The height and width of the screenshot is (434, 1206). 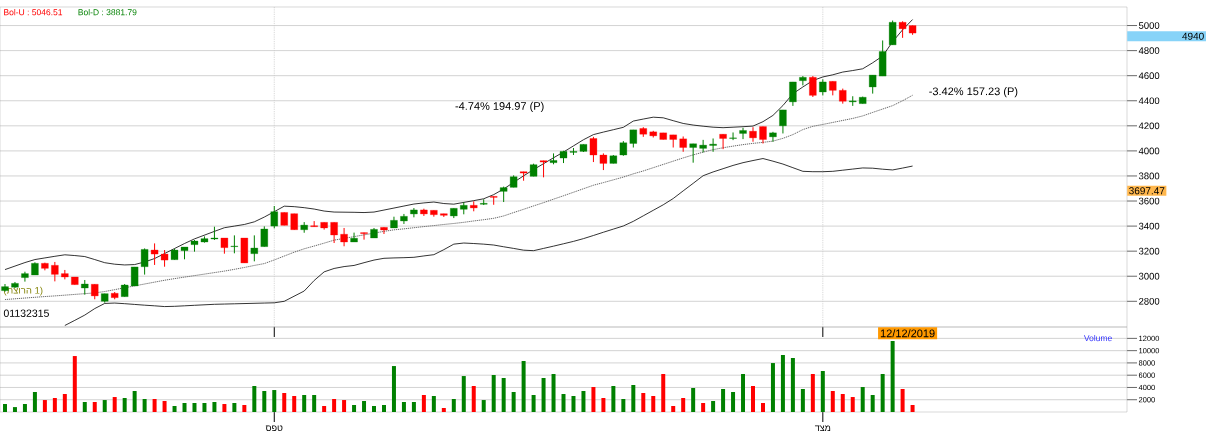 I want to click on y-tick-label: 4200, so click(x=1149, y=126).